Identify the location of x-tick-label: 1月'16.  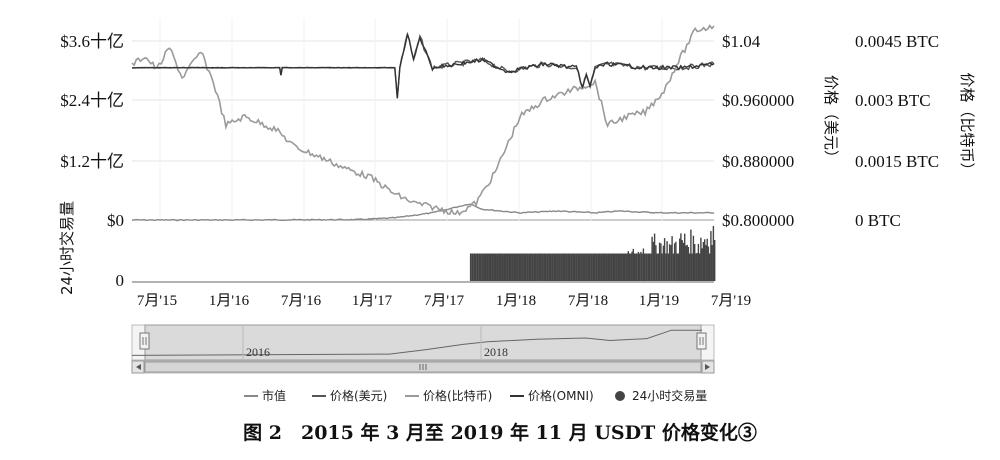
(229, 301).